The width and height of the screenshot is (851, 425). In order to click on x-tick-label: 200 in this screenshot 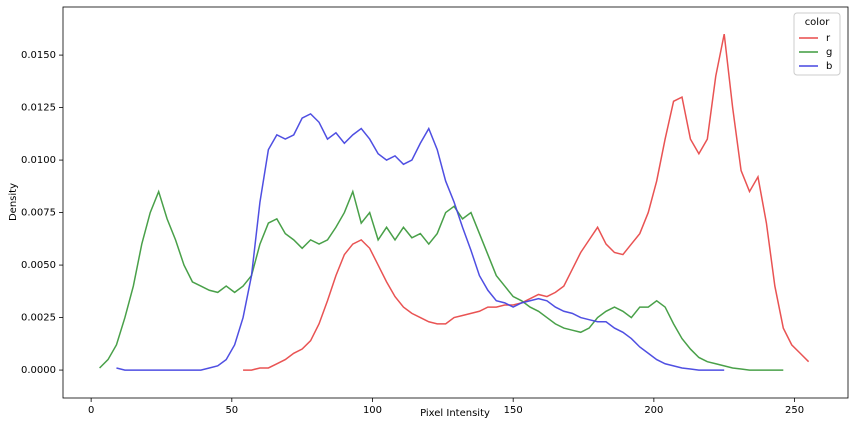, I will do `click(653, 410)`.